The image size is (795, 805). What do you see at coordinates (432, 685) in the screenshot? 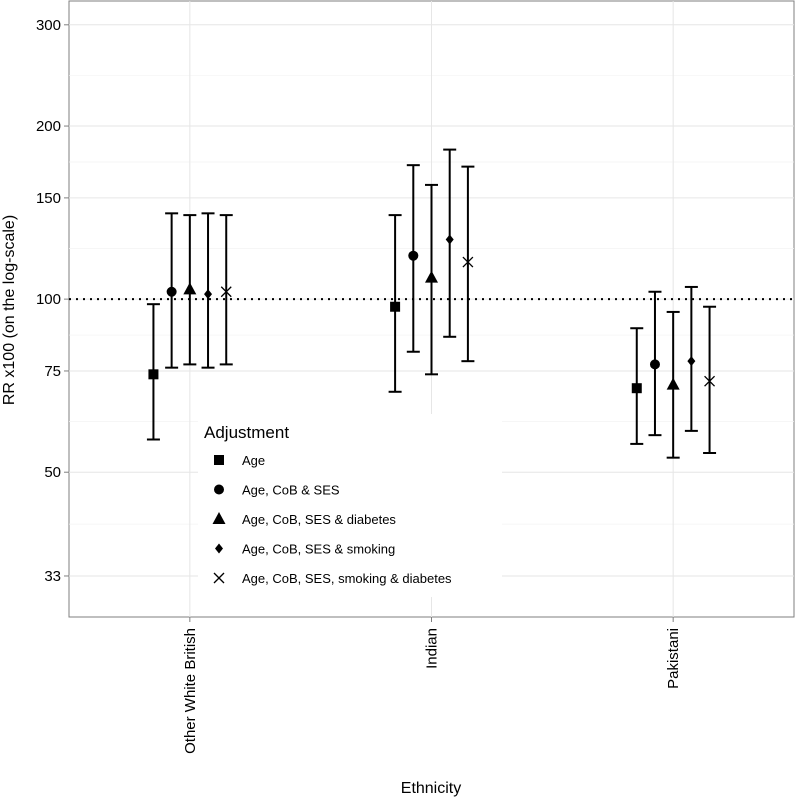
I see `x-axis-ticks: Other White British Indian Pakistani` at bounding box center [432, 685].